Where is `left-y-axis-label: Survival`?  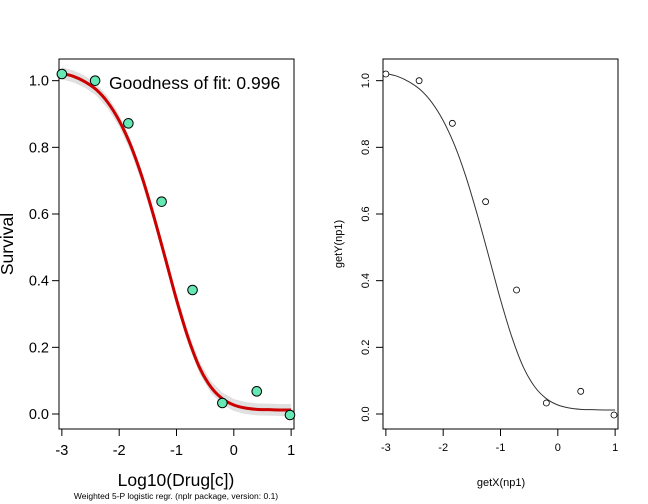
left-y-axis-label: Survival is located at coordinates (8, 244).